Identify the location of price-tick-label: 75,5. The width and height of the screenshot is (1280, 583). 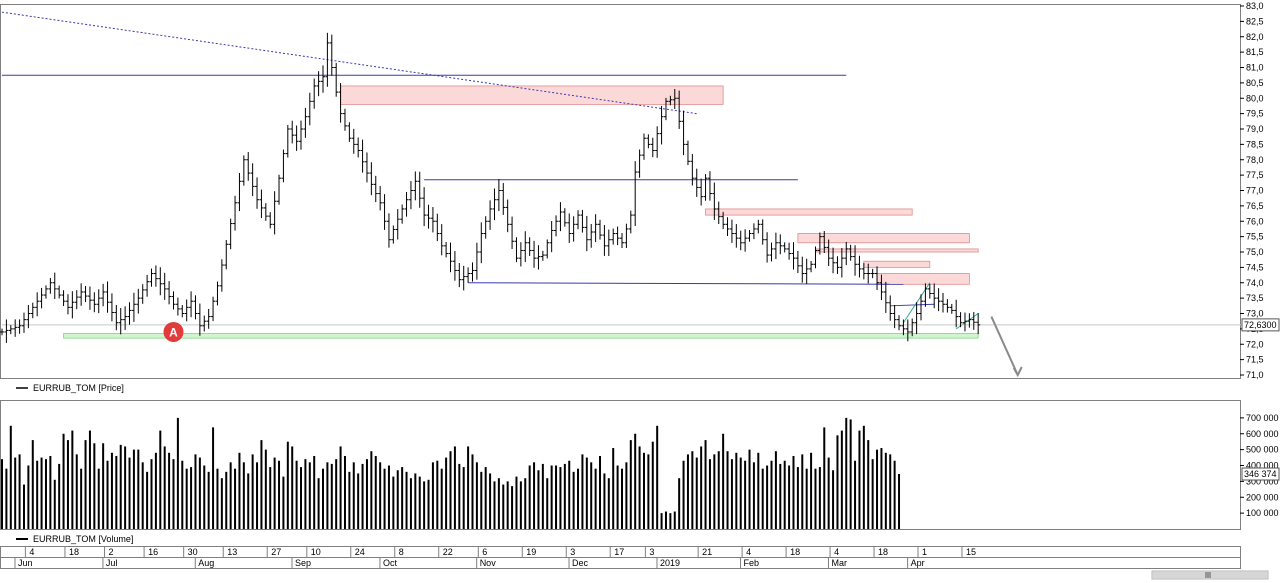
(1255, 237).